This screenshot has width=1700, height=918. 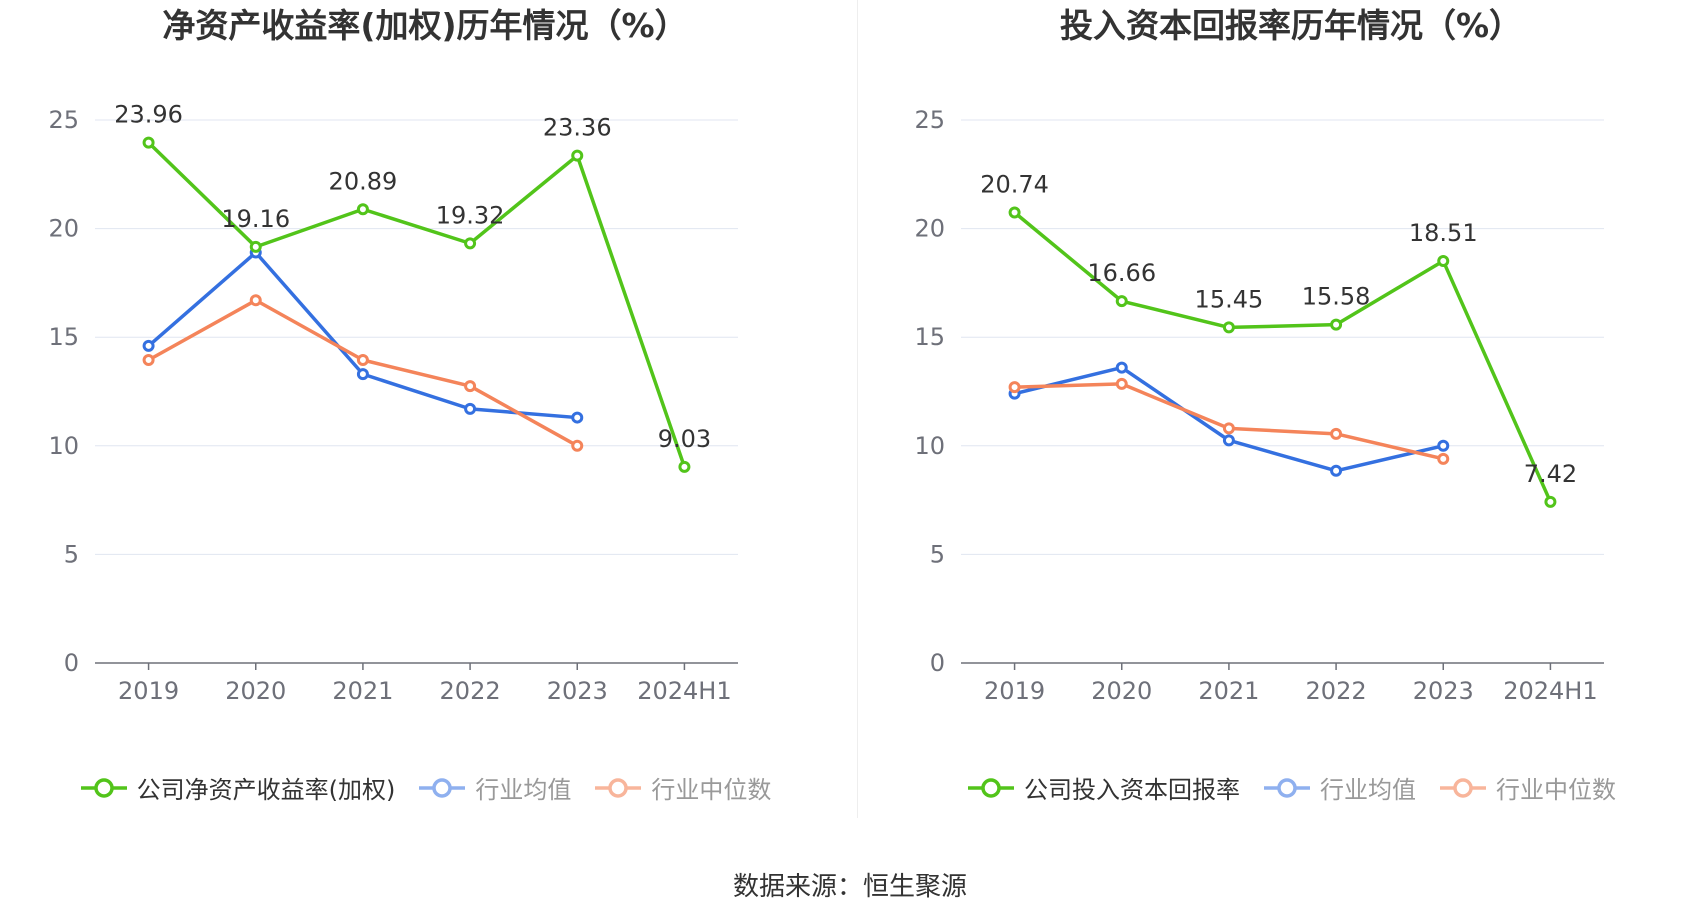 What do you see at coordinates (1132, 790) in the screenshot?
I see `roic-legend-label: 公司投入资本回报率` at bounding box center [1132, 790].